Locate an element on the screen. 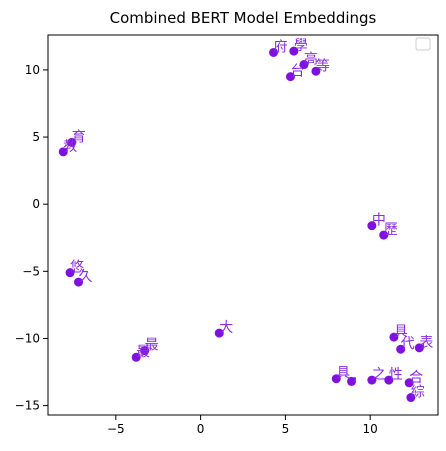  y-tick-label: 10 is located at coordinates (32, 70).